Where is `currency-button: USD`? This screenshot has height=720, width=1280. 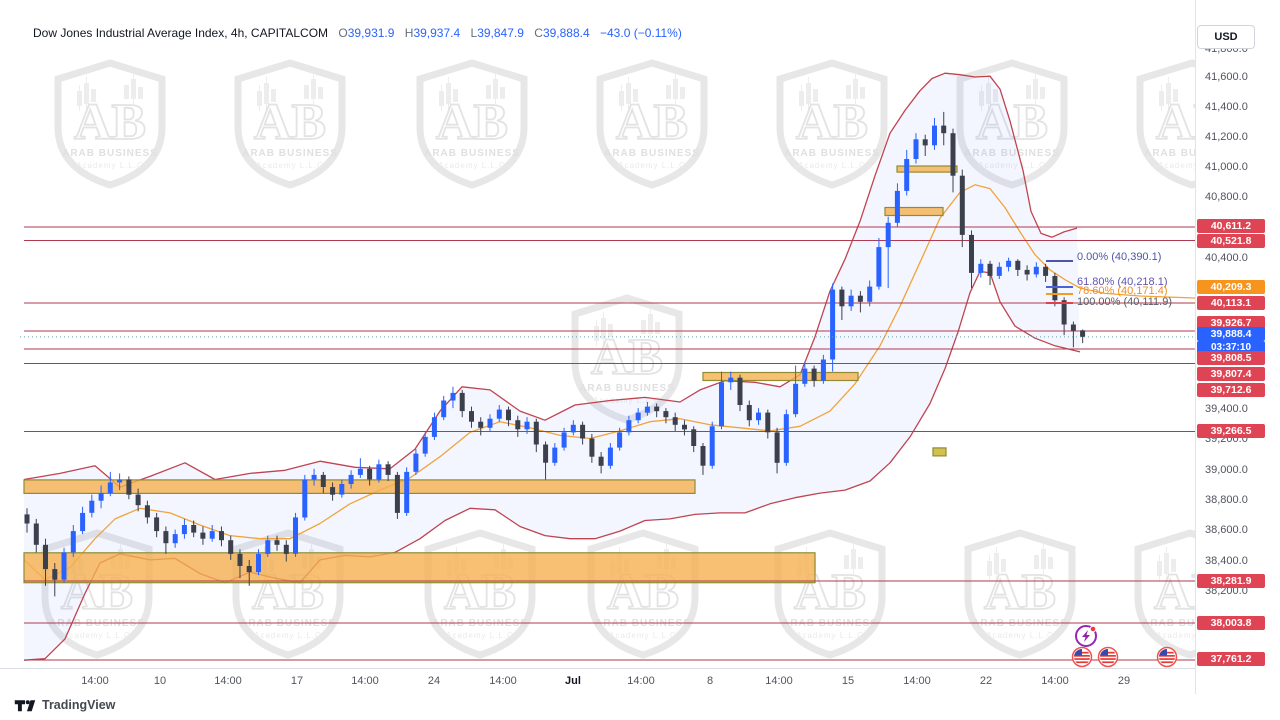 currency-button: USD is located at coordinates (1226, 37).